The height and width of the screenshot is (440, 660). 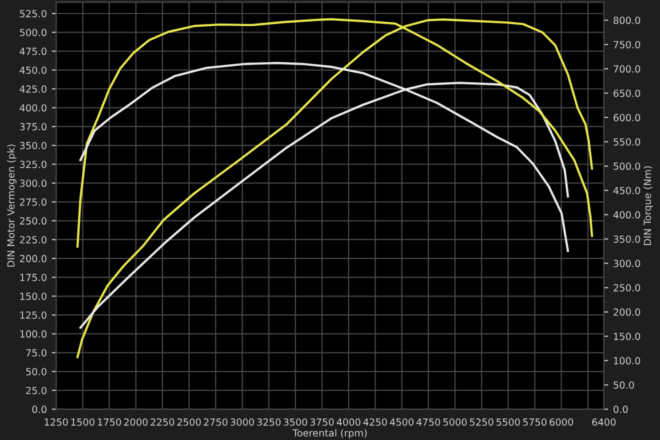 What do you see at coordinates (36, 372) in the screenshot?
I see `y-tick-label: 50.0` at bounding box center [36, 372].